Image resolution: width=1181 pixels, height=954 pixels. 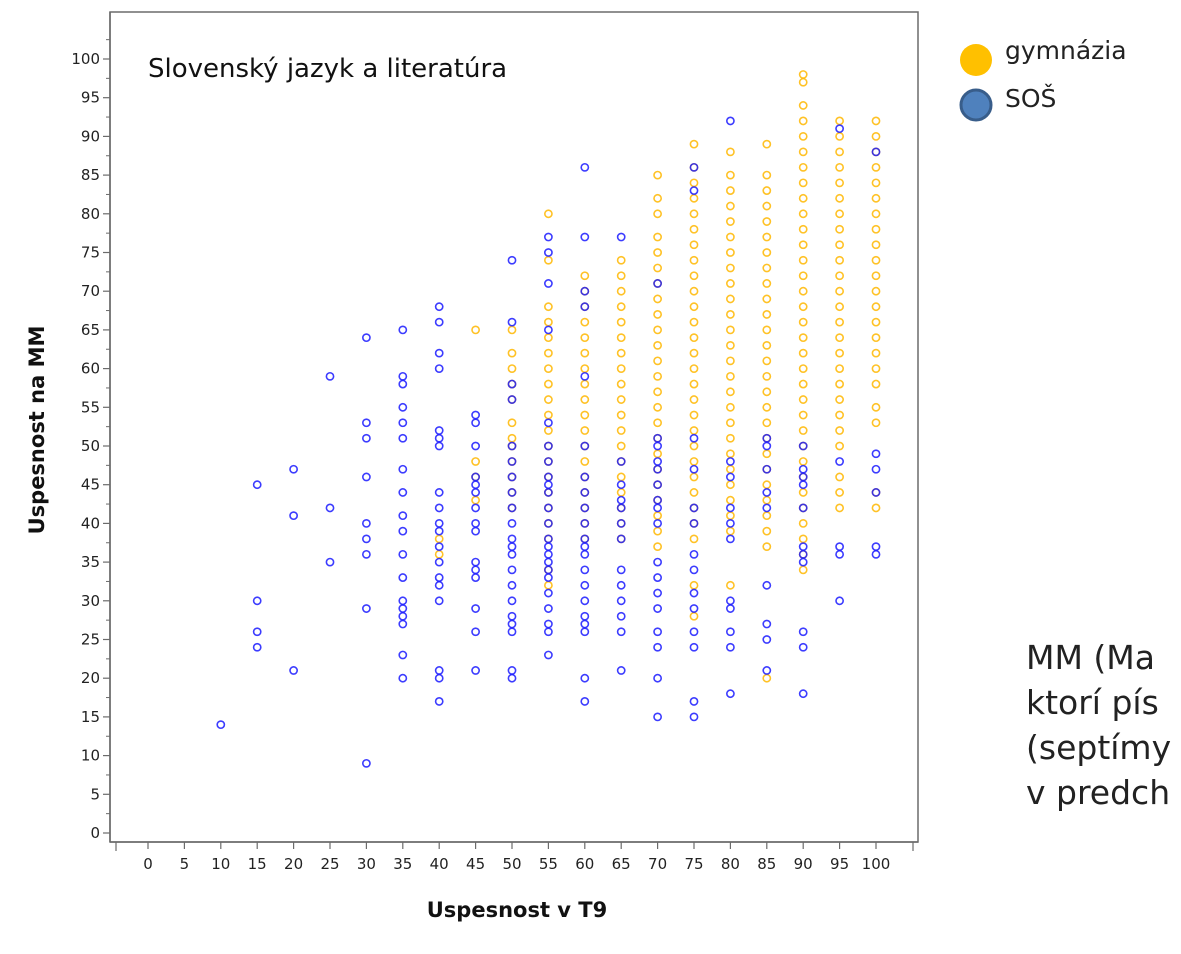 What do you see at coordinates (257, 864) in the screenshot?
I see `x-tick-label: 15` at bounding box center [257, 864].